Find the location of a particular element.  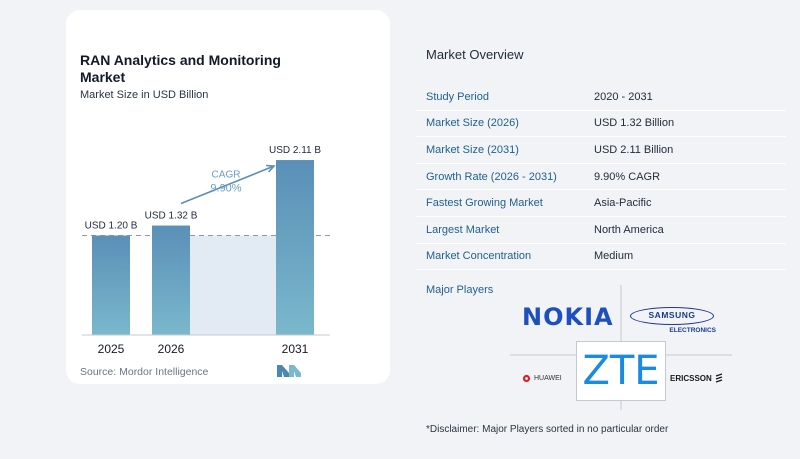

samsung-logo: SAMSUNG ELECTRONICS is located at coordinates (675, 320).